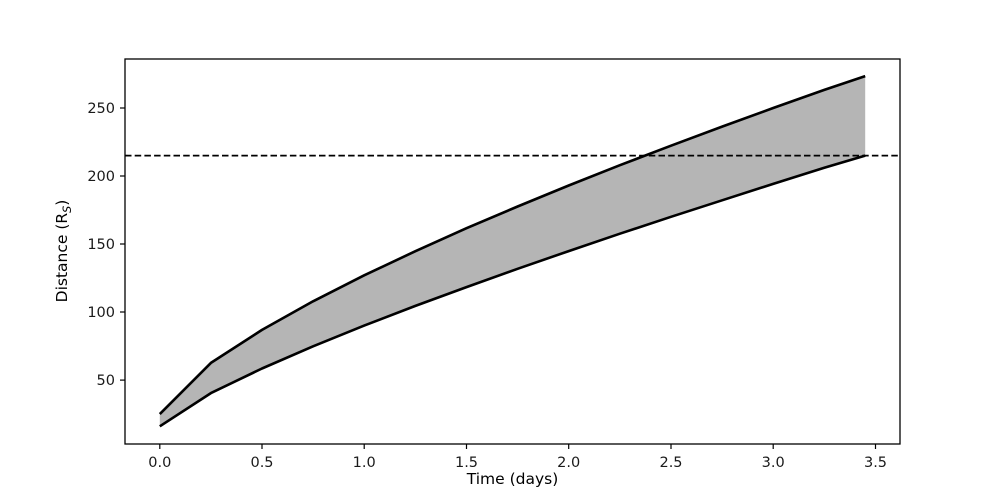 The image size is (1000, 500). What do you see at coordinates (101, 313) in the screenshot?
I see `y-tick-label: 100` at bounding box center [101, 313].